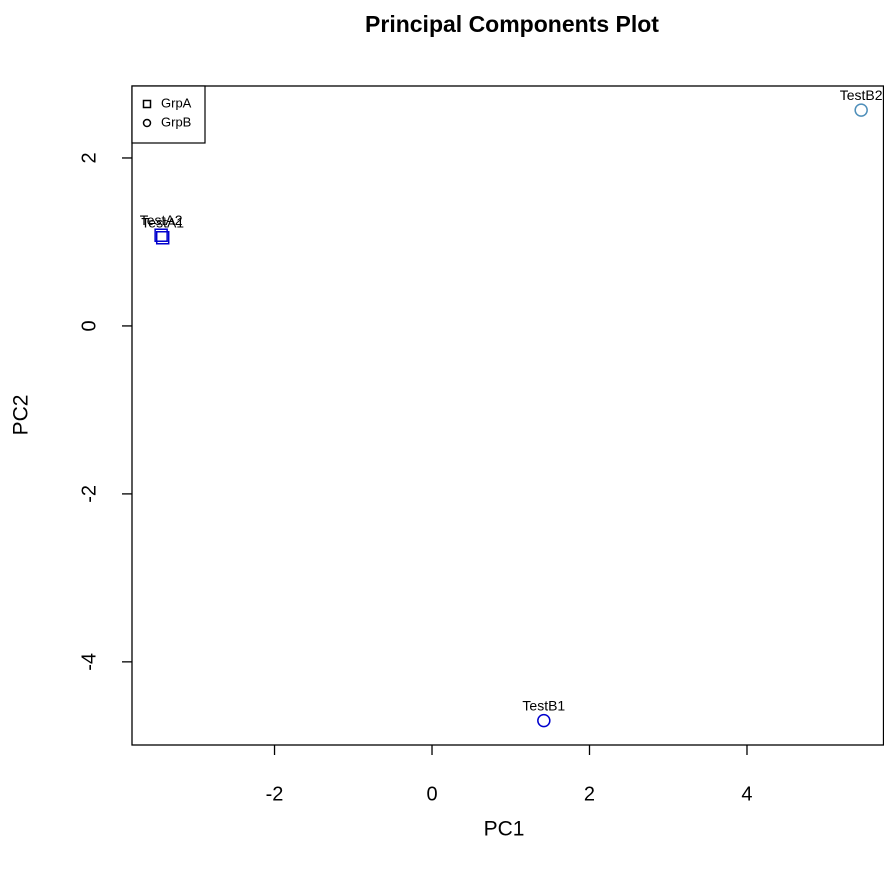 This screenshot has height=872, width=884. I want to click on point-label: TestB1, so click(543, 705).